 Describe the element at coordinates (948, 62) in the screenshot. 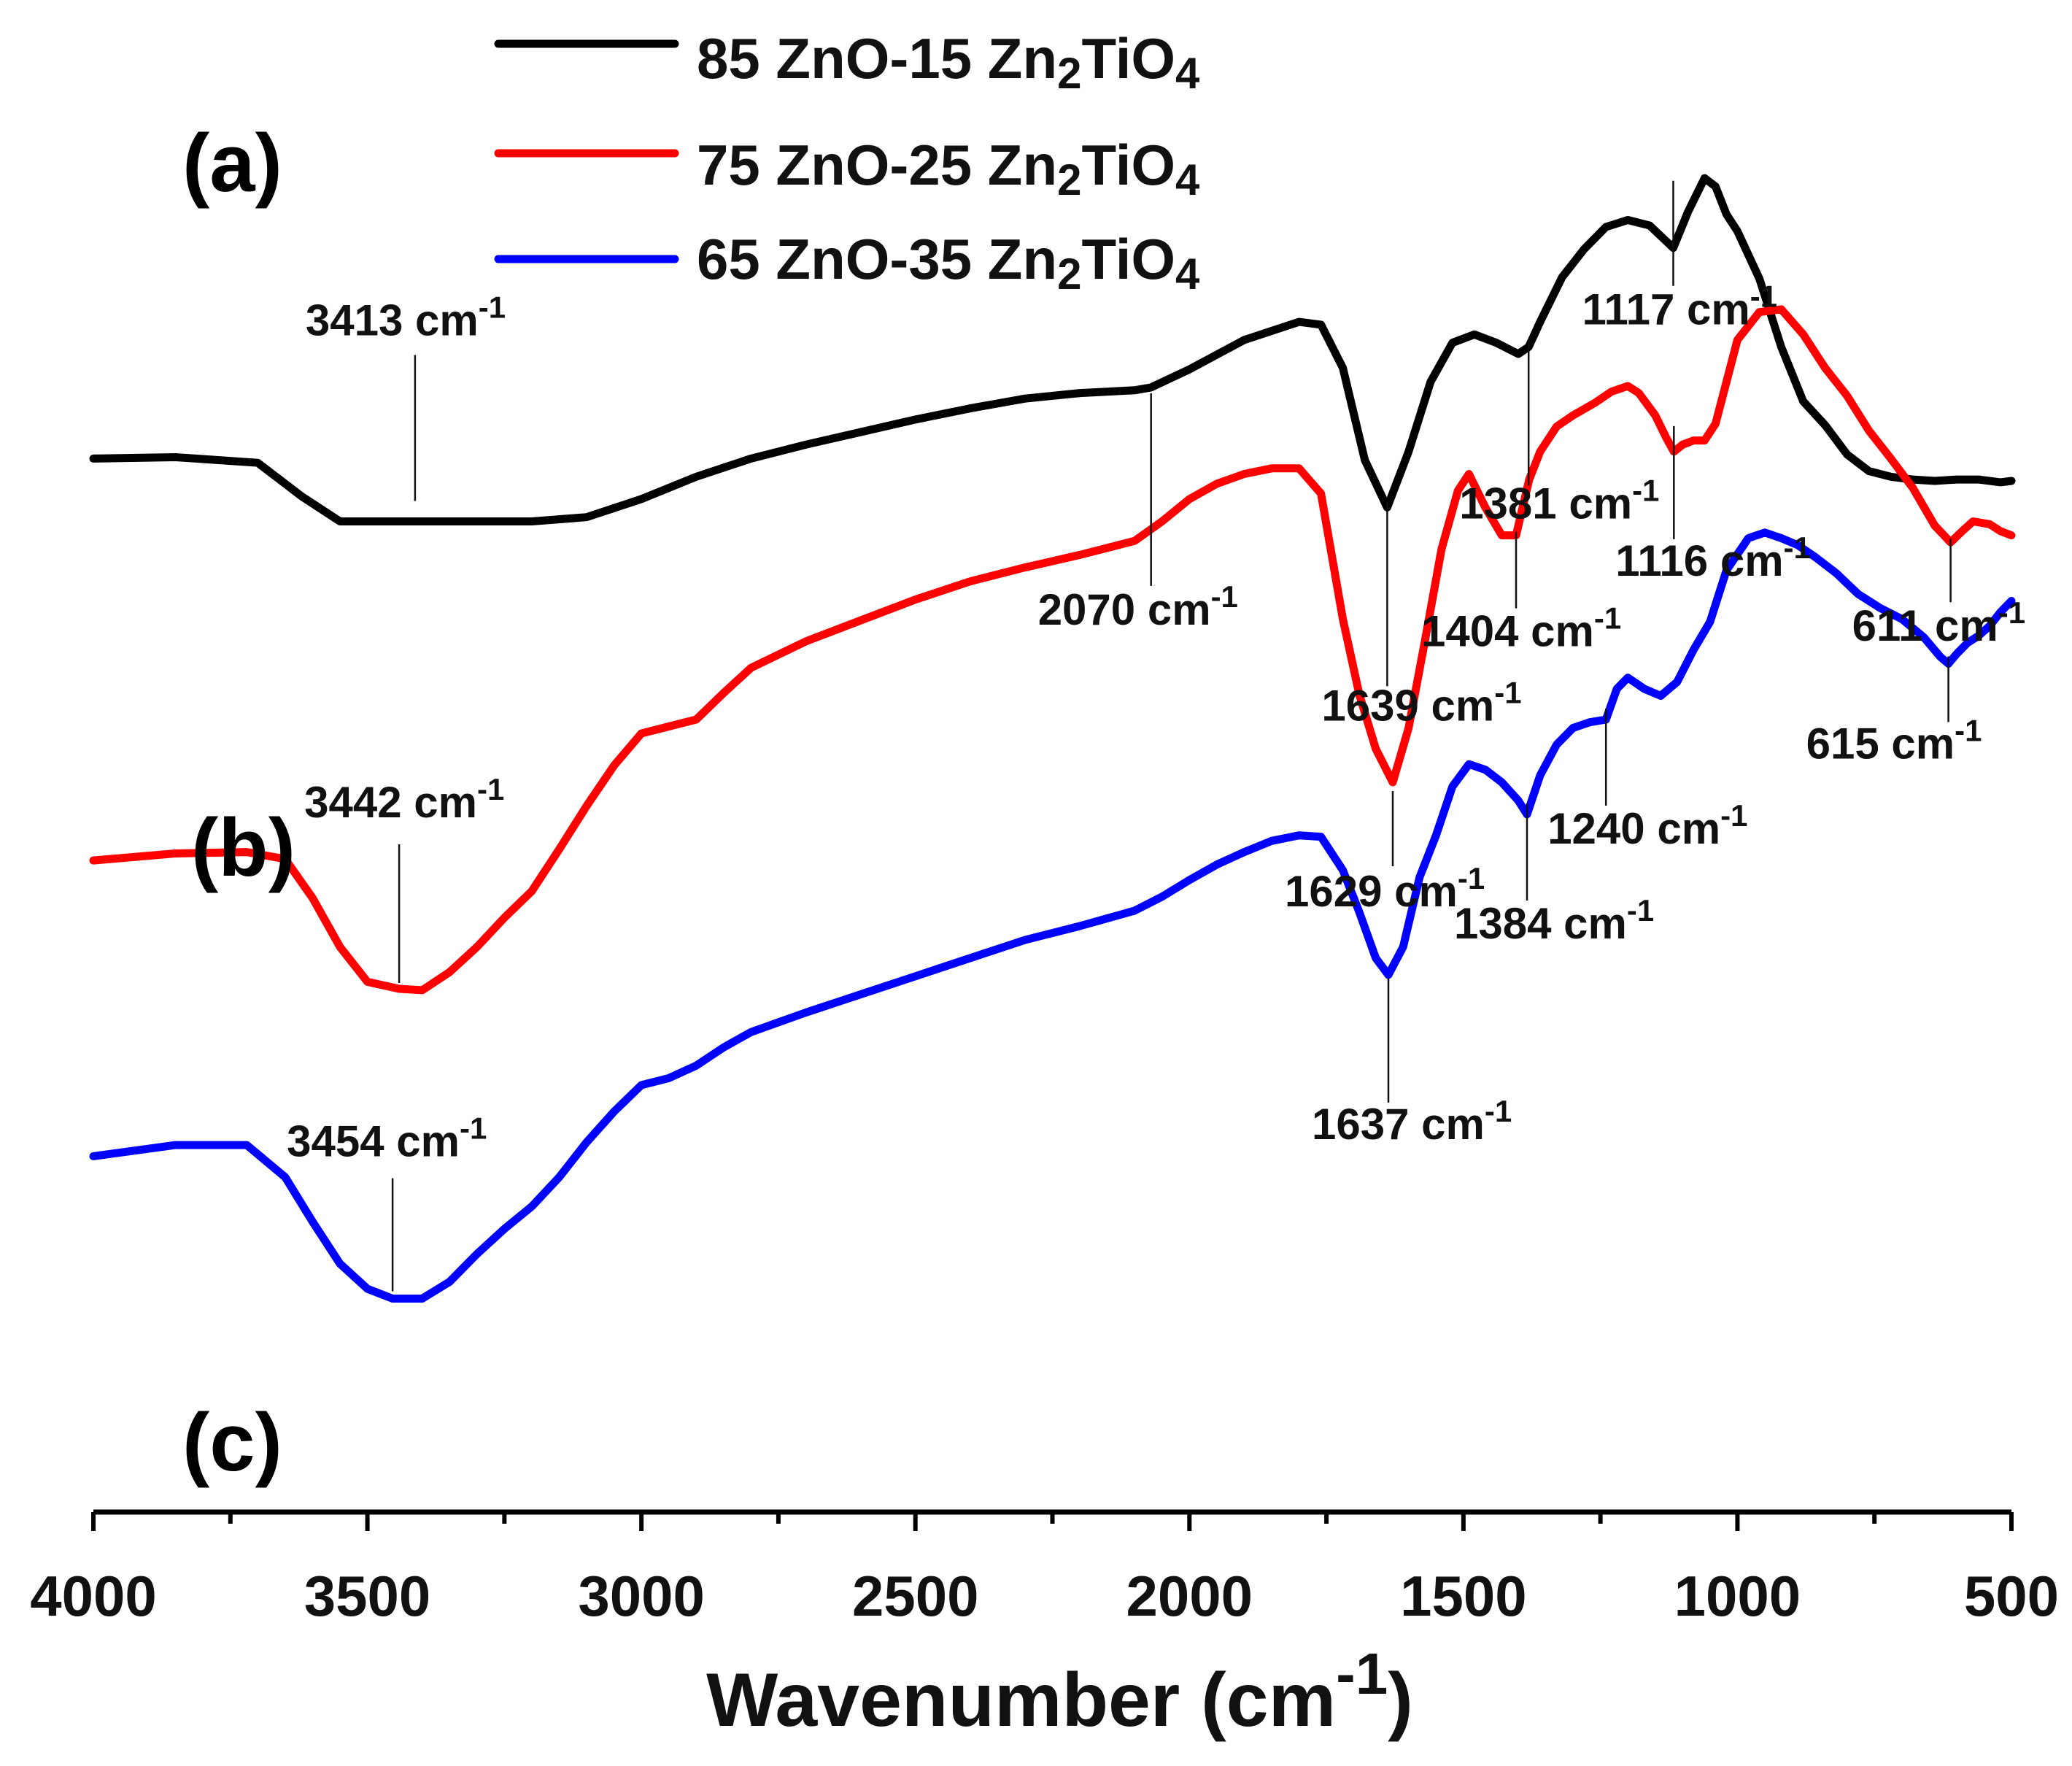

I see `legend-entry-85-zno-15-zn2tio4: 85 ZnO-15 Zn2TiO4` at that location.